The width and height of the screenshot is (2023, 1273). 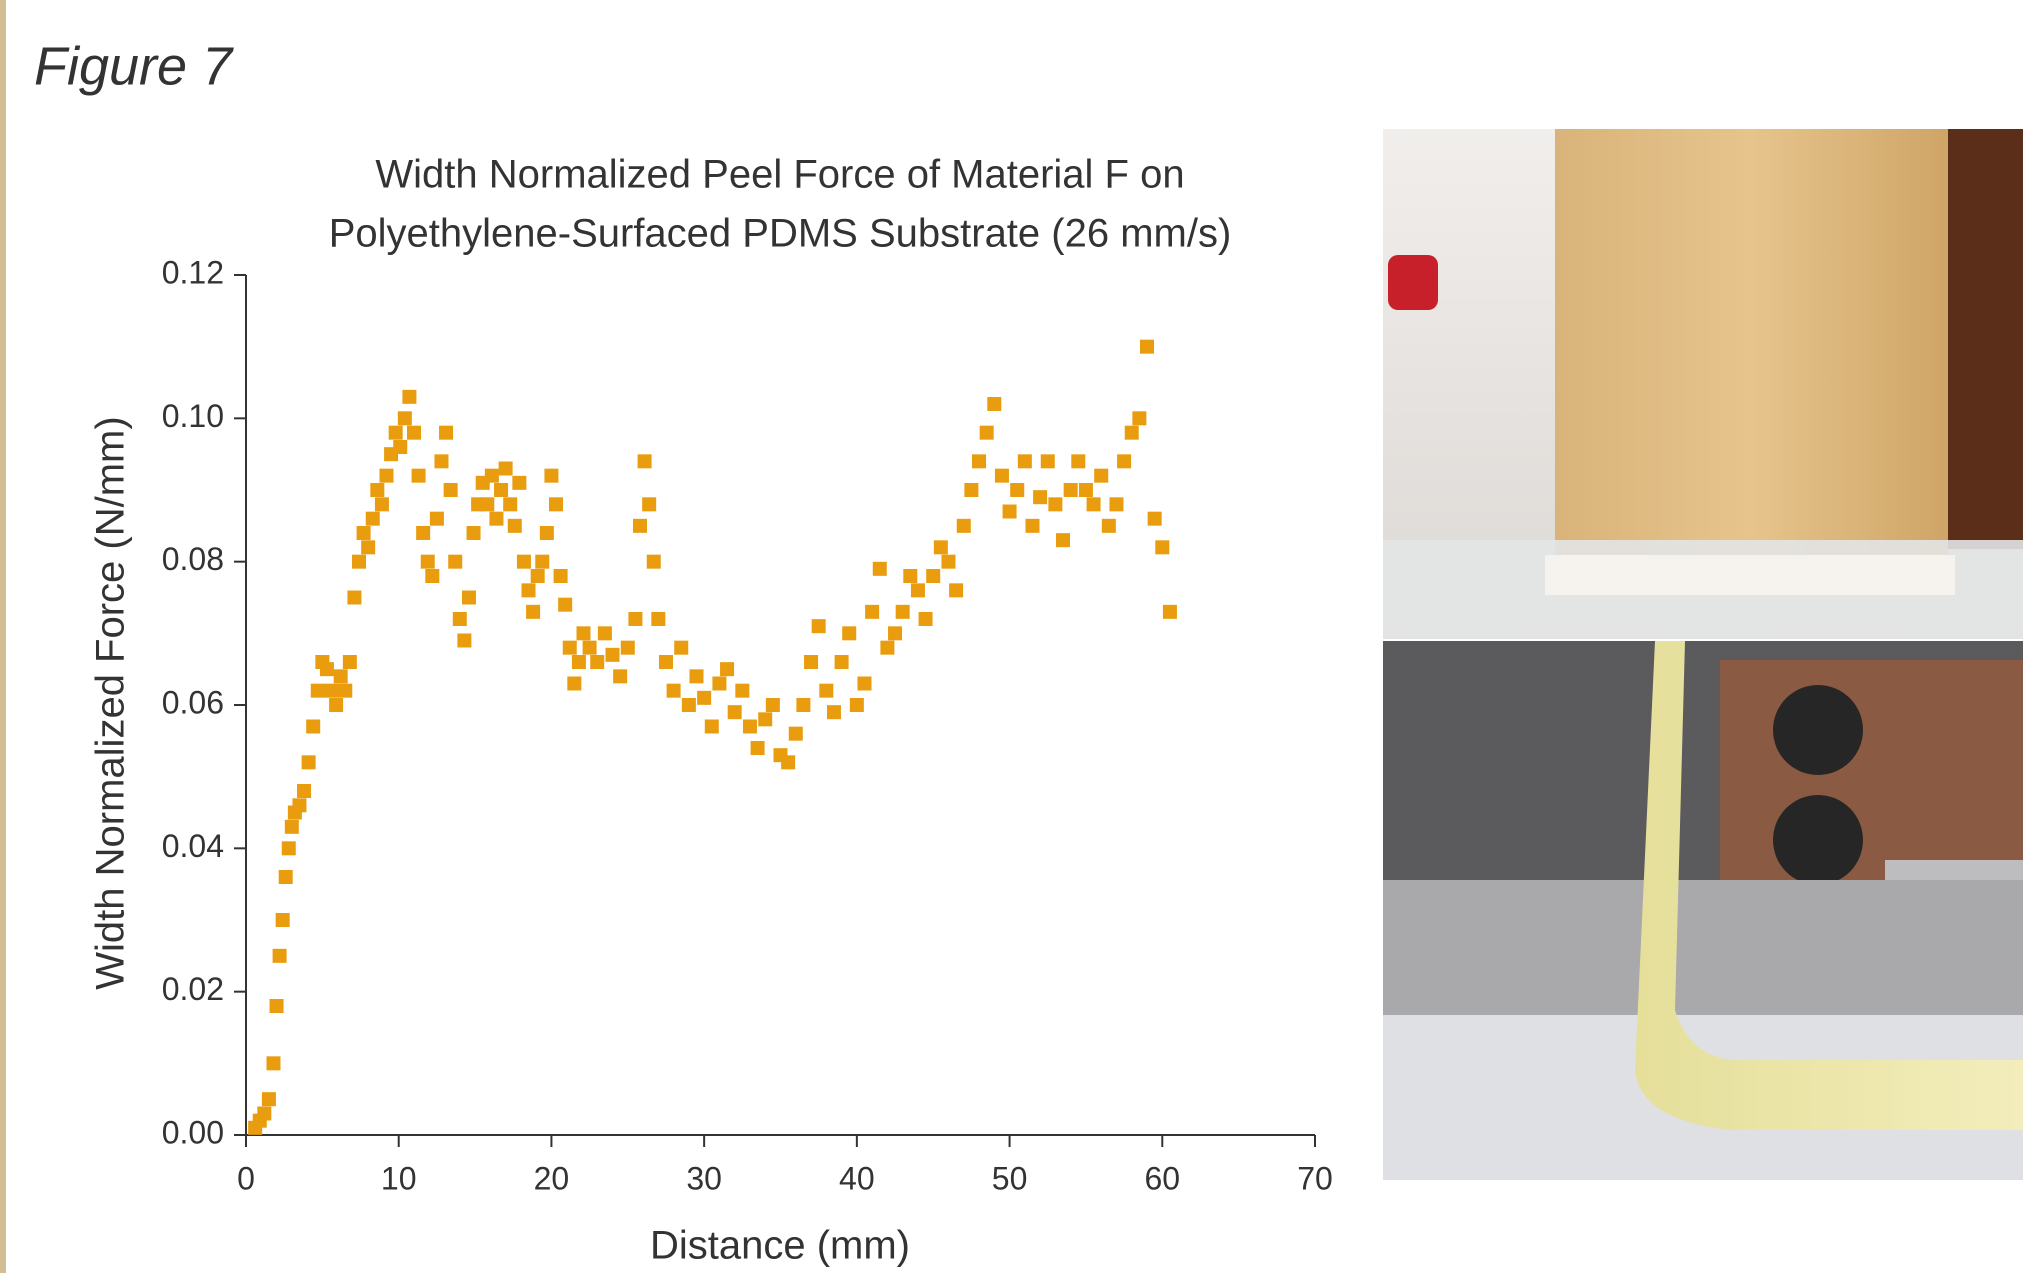 What do you see at coordinates (1162, 1178) in the screenshot?
I see `x-tick-label: 60` at bounding box center [1162, 1178].